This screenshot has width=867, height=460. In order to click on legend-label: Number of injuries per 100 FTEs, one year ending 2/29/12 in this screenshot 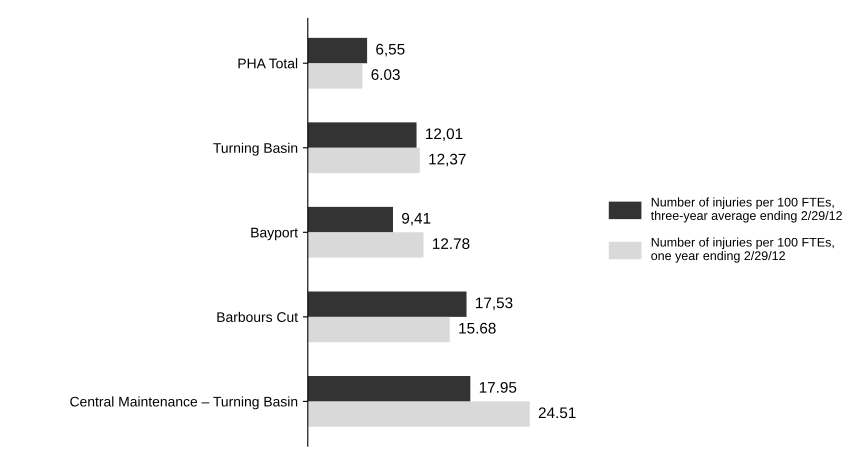, I will do `click(742, 250)`.